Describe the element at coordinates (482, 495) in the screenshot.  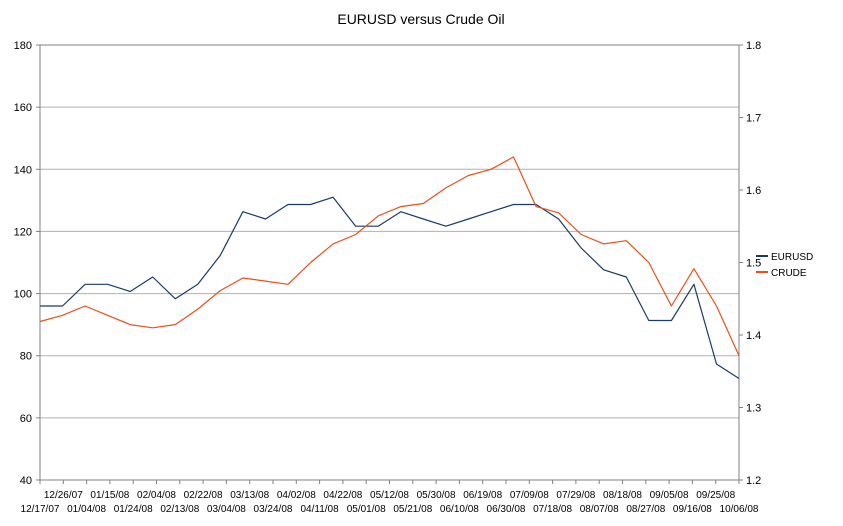
I see `x-tick-label-upper: 06/19/08` at that location.